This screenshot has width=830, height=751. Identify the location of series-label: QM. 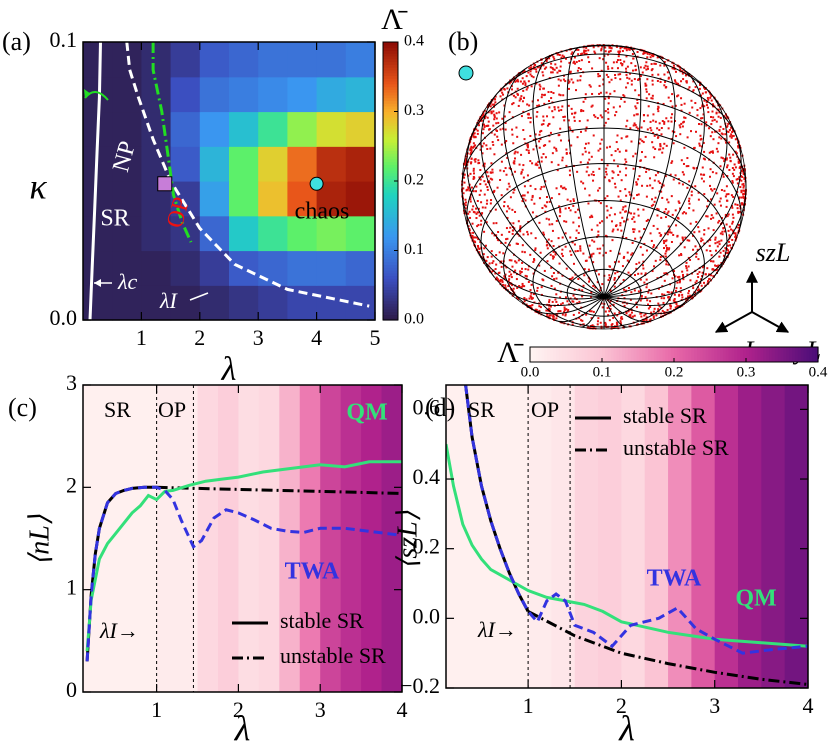
(366, 413).